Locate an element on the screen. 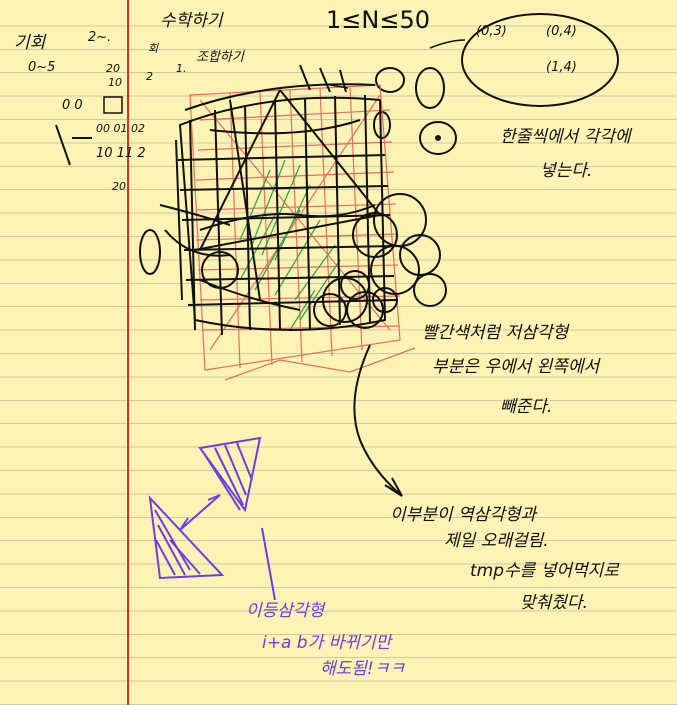 This screenshot has height=705, width=677. note3-line1: 이부분이 역삼각형과 is located at coordinates (463, 515).